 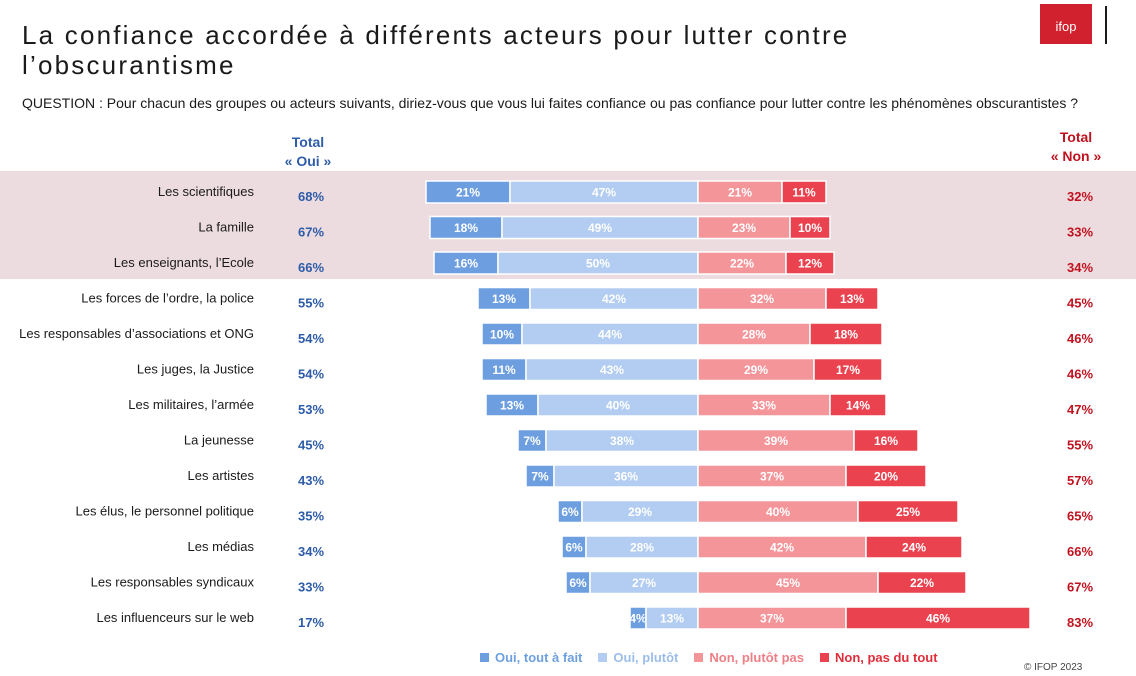 I want to click on data-label-oui-tout-a-fait: 21%, so click(x=468, y=193).